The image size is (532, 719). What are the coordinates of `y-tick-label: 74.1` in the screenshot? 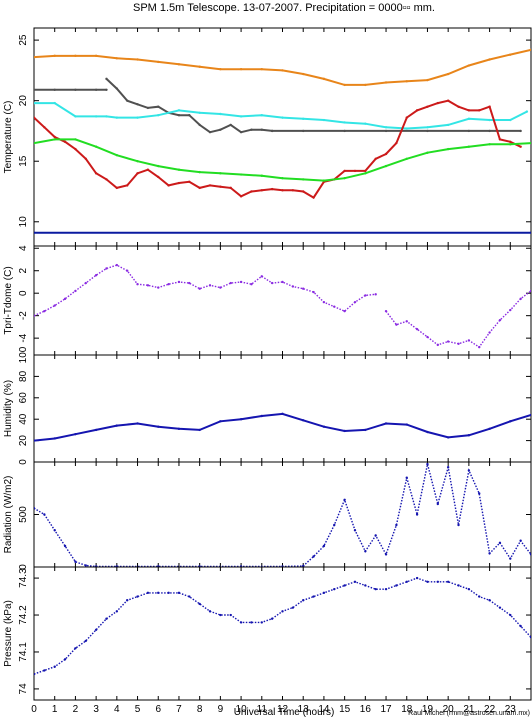 It's located at (23, 652).